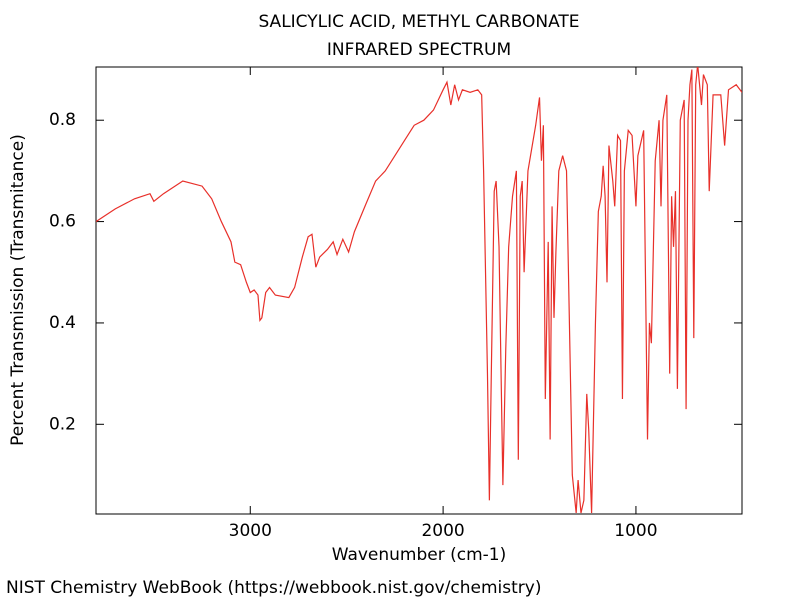 This screenshot has height=600, width=800. Describe the element at coordinates (62, 222) in the screenshot. I see `y-tick-label: 0.6` at that location.